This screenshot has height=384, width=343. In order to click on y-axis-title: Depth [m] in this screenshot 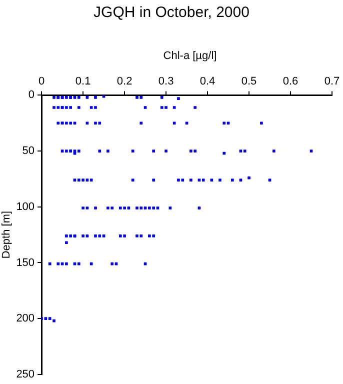, I will do `click(6, 234)`.